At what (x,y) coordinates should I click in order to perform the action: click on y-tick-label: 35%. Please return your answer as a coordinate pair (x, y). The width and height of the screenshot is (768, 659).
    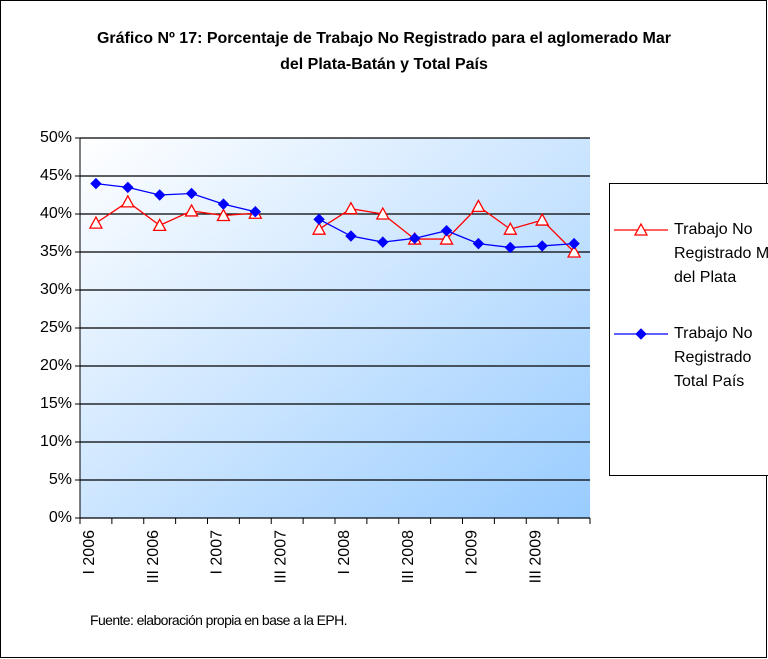
    Looking at the image, I should click on (56, 251).